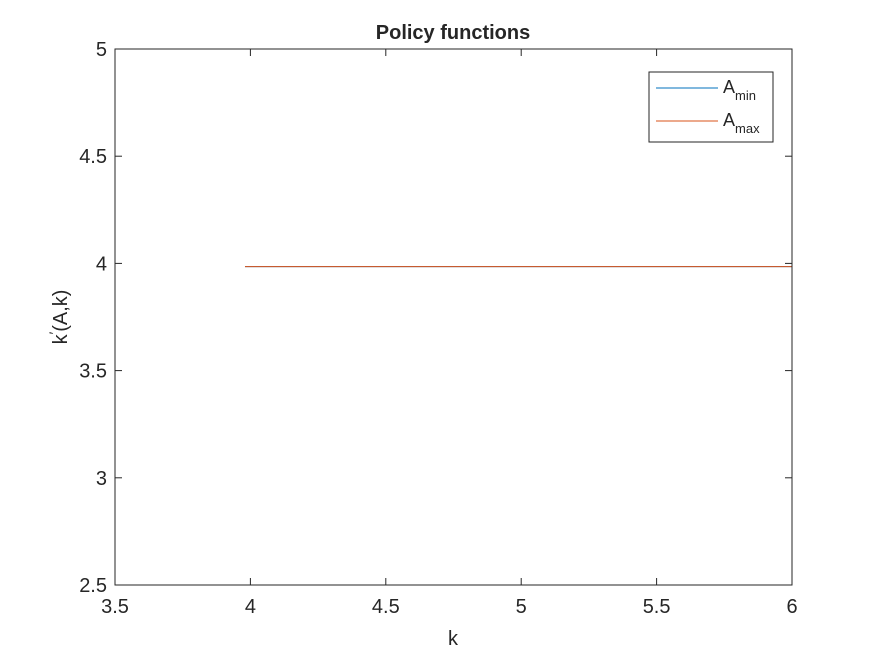 This screenshot has width=875, height=661. Describe the element at coordinates (657, 607) in the screenshot. I see `x-tick-label: 5.5` at that location.